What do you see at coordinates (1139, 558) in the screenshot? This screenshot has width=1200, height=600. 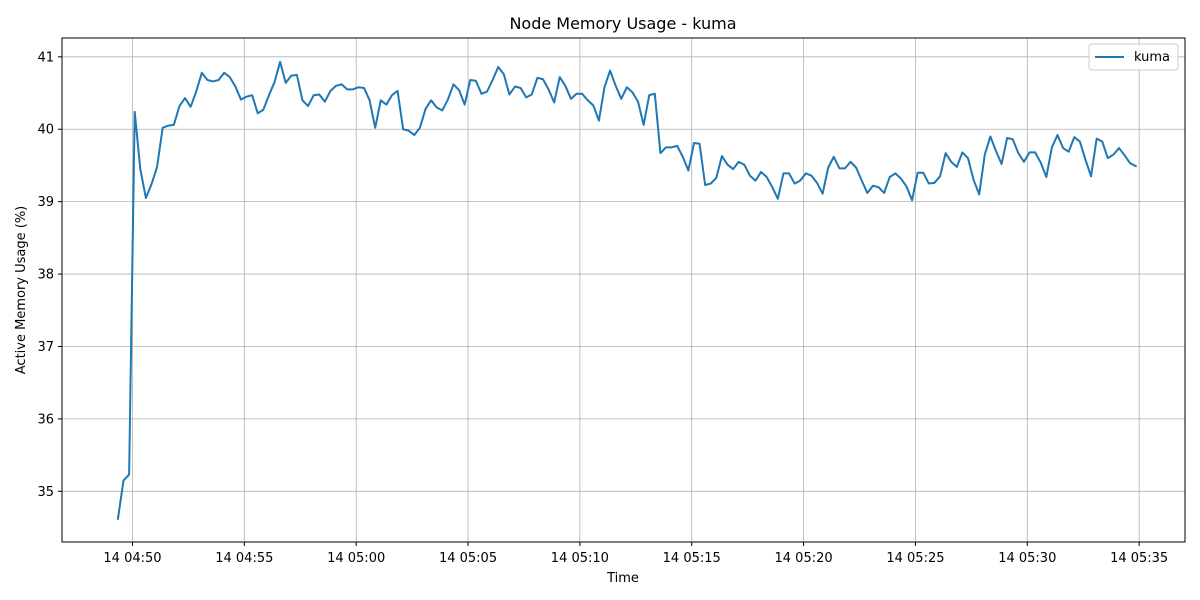 I see `x-tick-label: 14 05:35` at bounding box center [1139, 558].